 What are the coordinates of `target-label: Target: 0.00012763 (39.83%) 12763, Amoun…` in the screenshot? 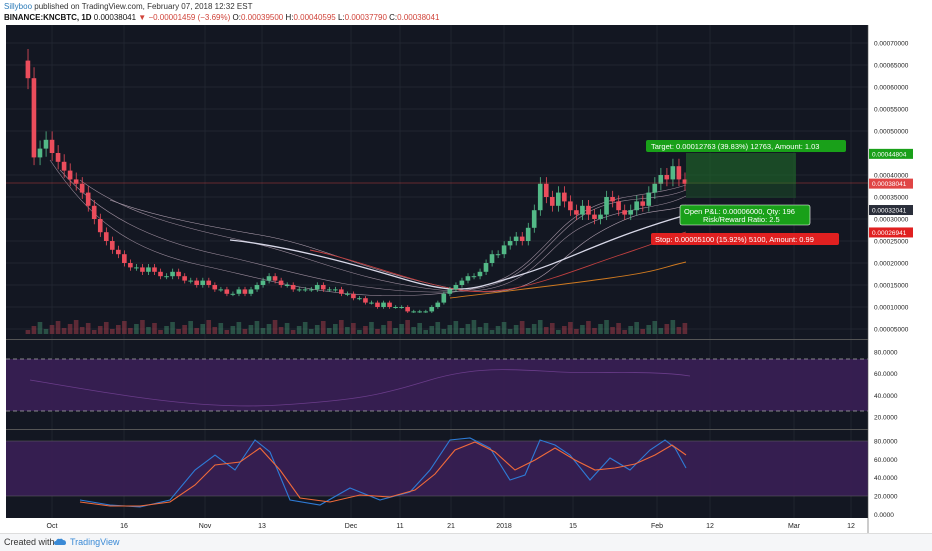 It's located at (746, 146).